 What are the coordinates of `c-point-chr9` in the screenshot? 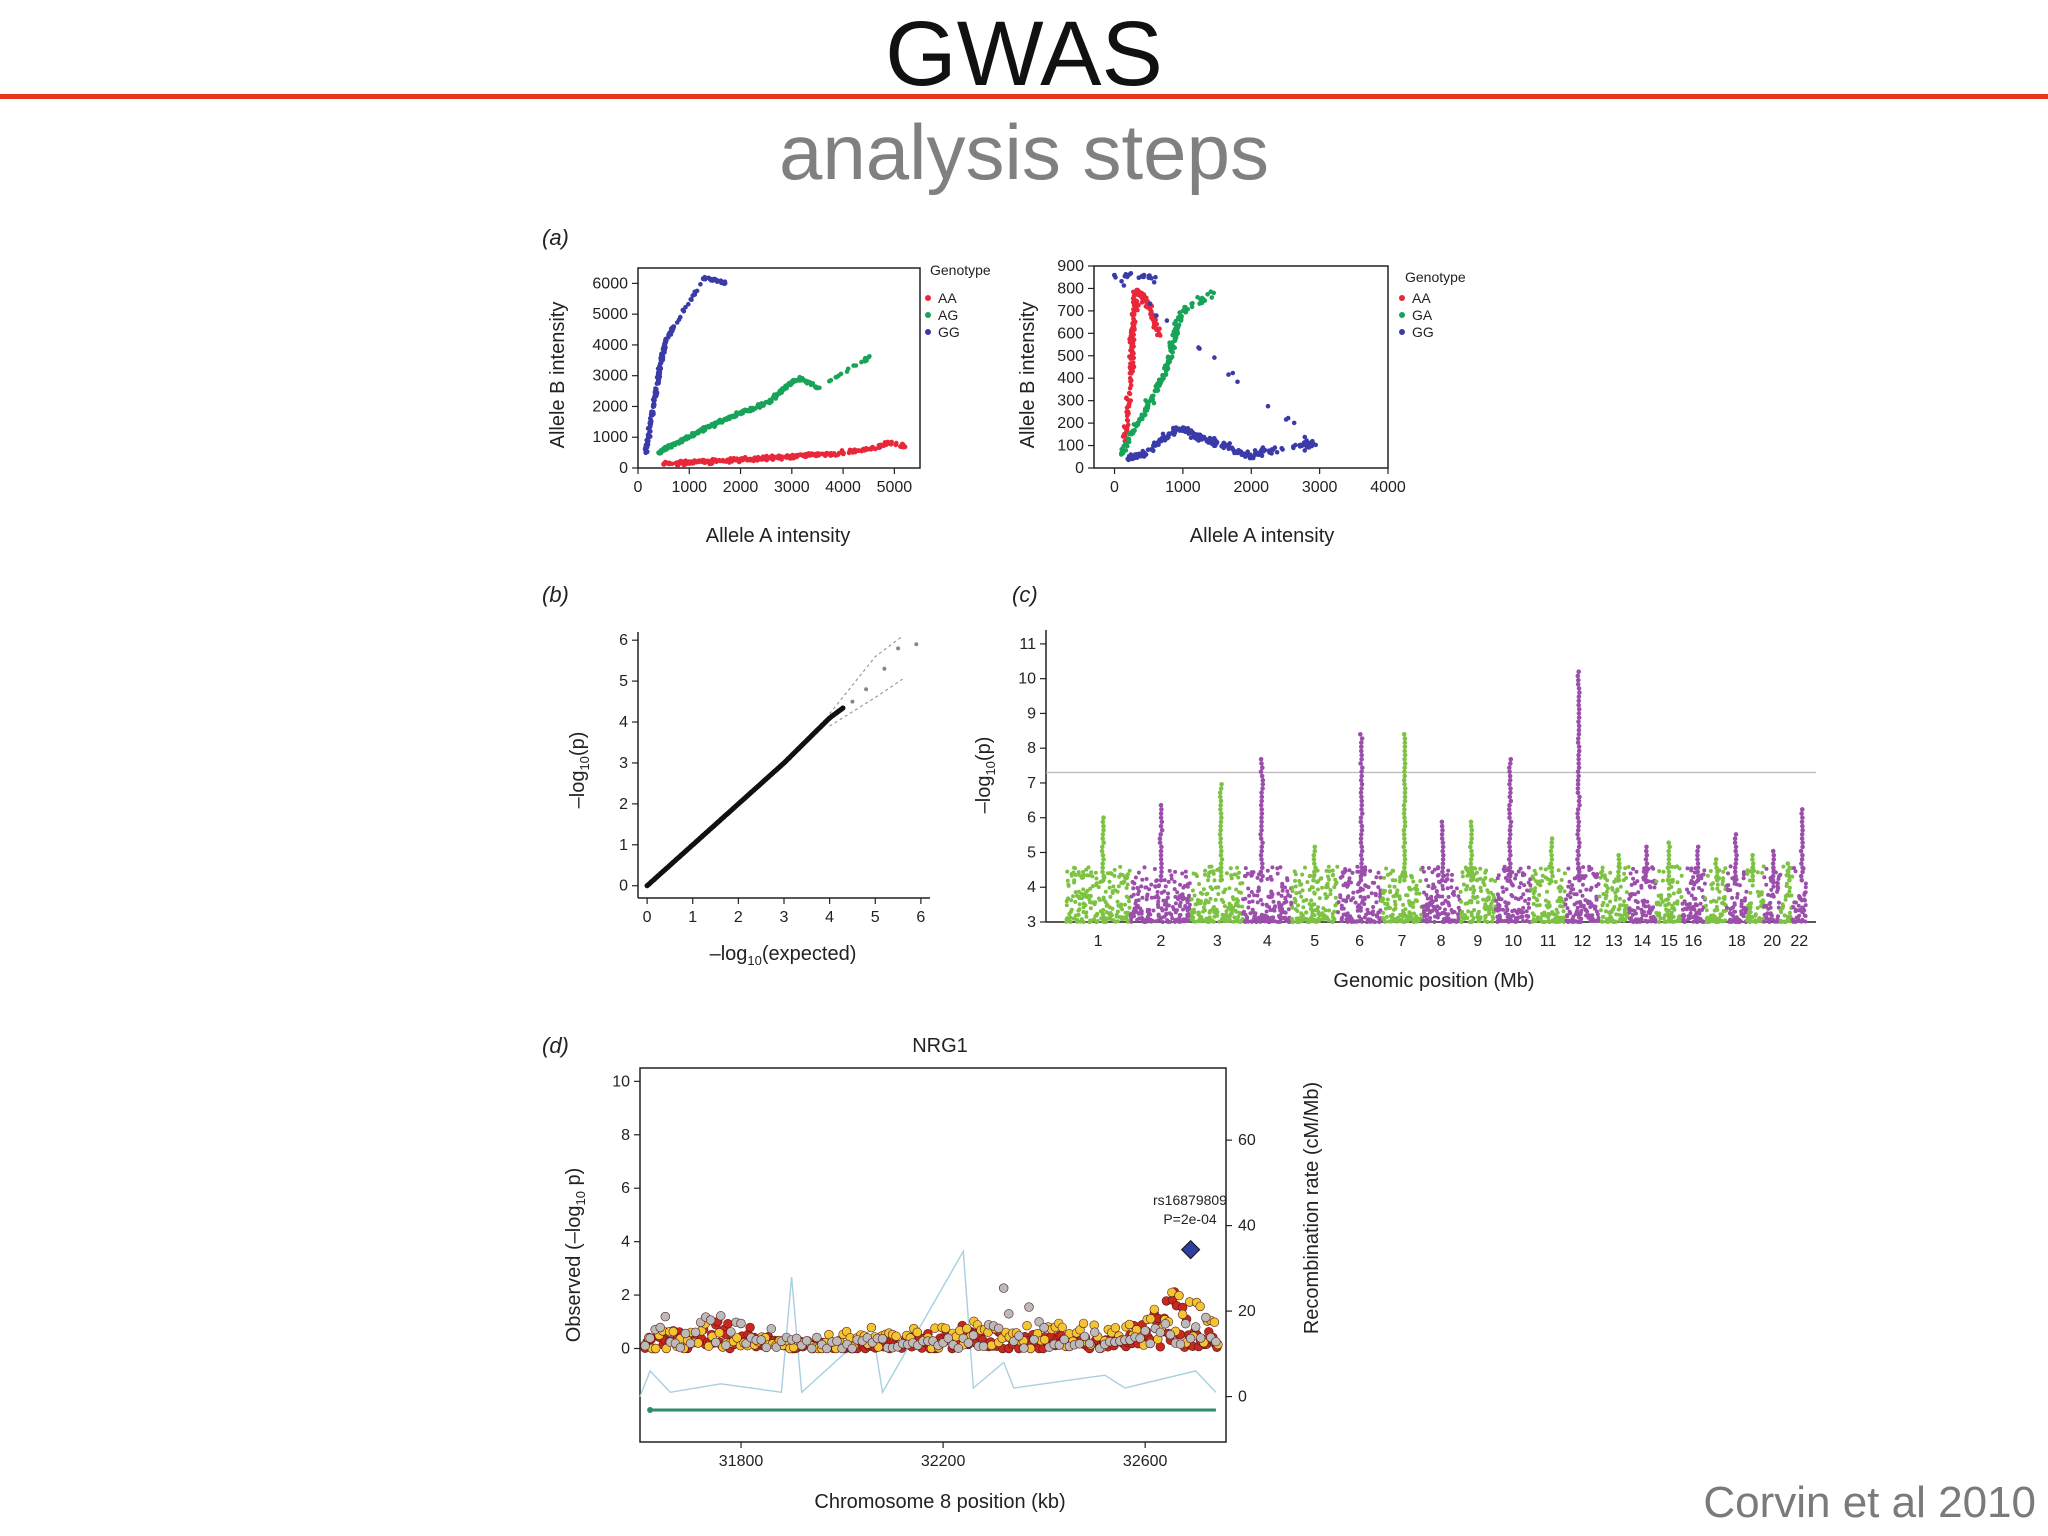 It's located at (1485, 917).